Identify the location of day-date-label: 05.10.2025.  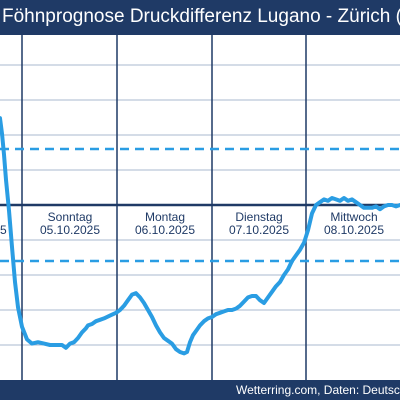
(70, 230).